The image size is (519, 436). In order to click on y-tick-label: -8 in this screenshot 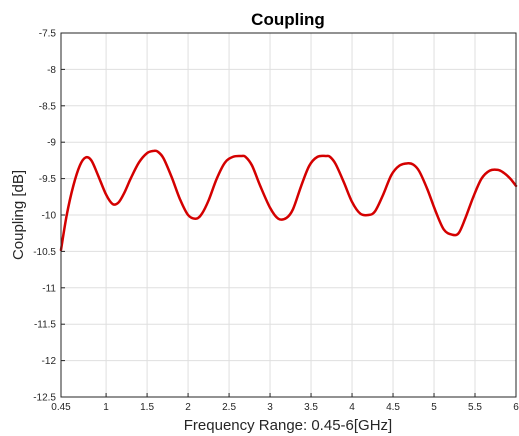, I will do `click(51, 70)`.